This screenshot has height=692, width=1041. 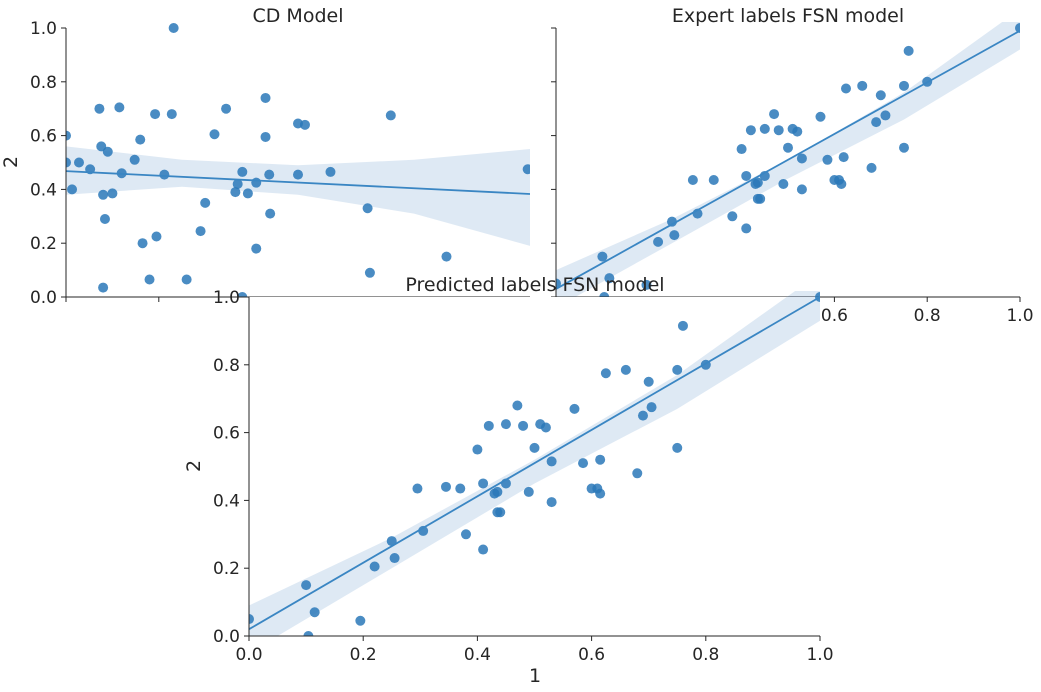 What do you see at coordinates (834, 316) in the screenshot?
I see `x-tick-label: 0.6` at bounding box center [834, 316].